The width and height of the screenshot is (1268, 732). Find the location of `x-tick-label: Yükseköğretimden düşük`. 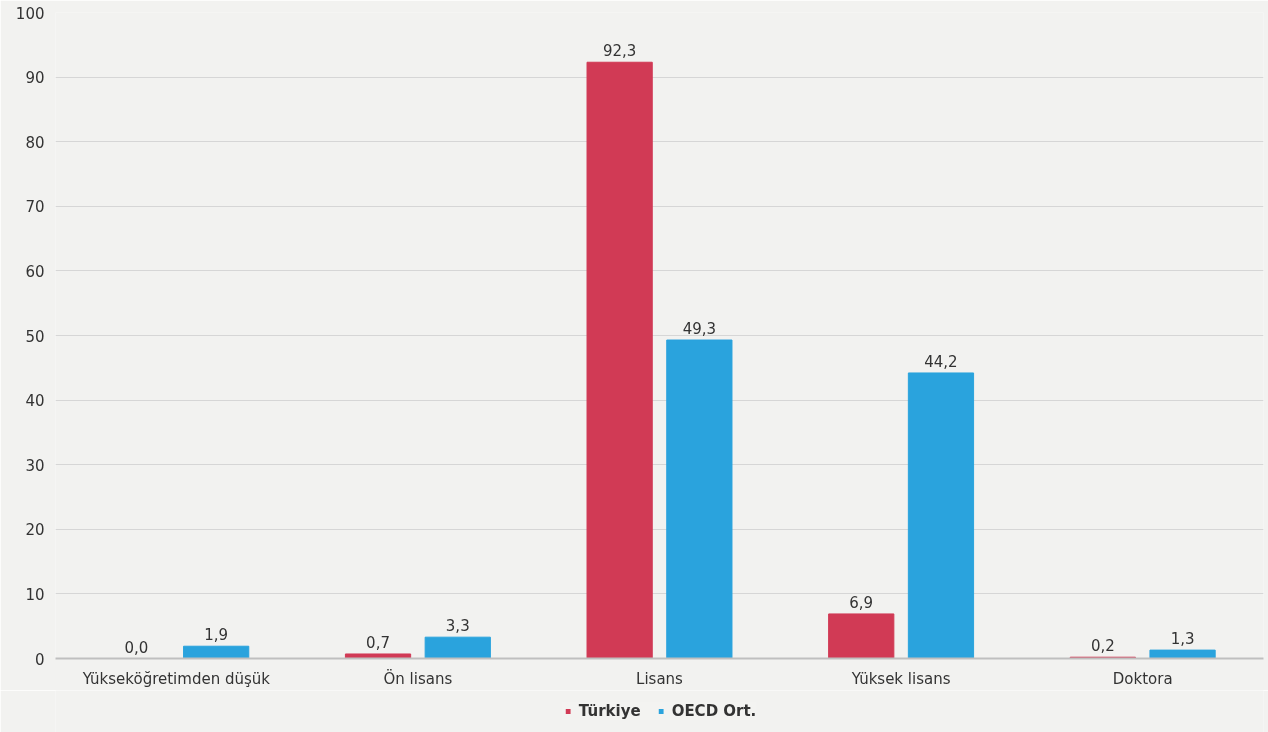

x-tick-label: Yükseköğretimden düşük is located at coordinates (176, 678).